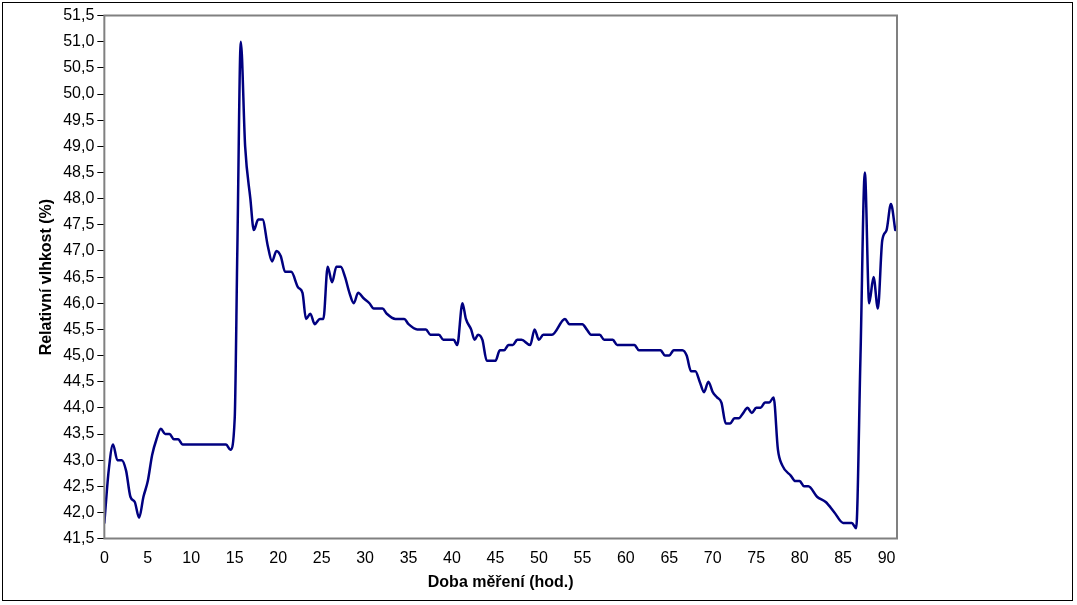  Describe the element at coordinates (79, 198) in the screenshot. I see `y-tick-label: 48,0` at that location.